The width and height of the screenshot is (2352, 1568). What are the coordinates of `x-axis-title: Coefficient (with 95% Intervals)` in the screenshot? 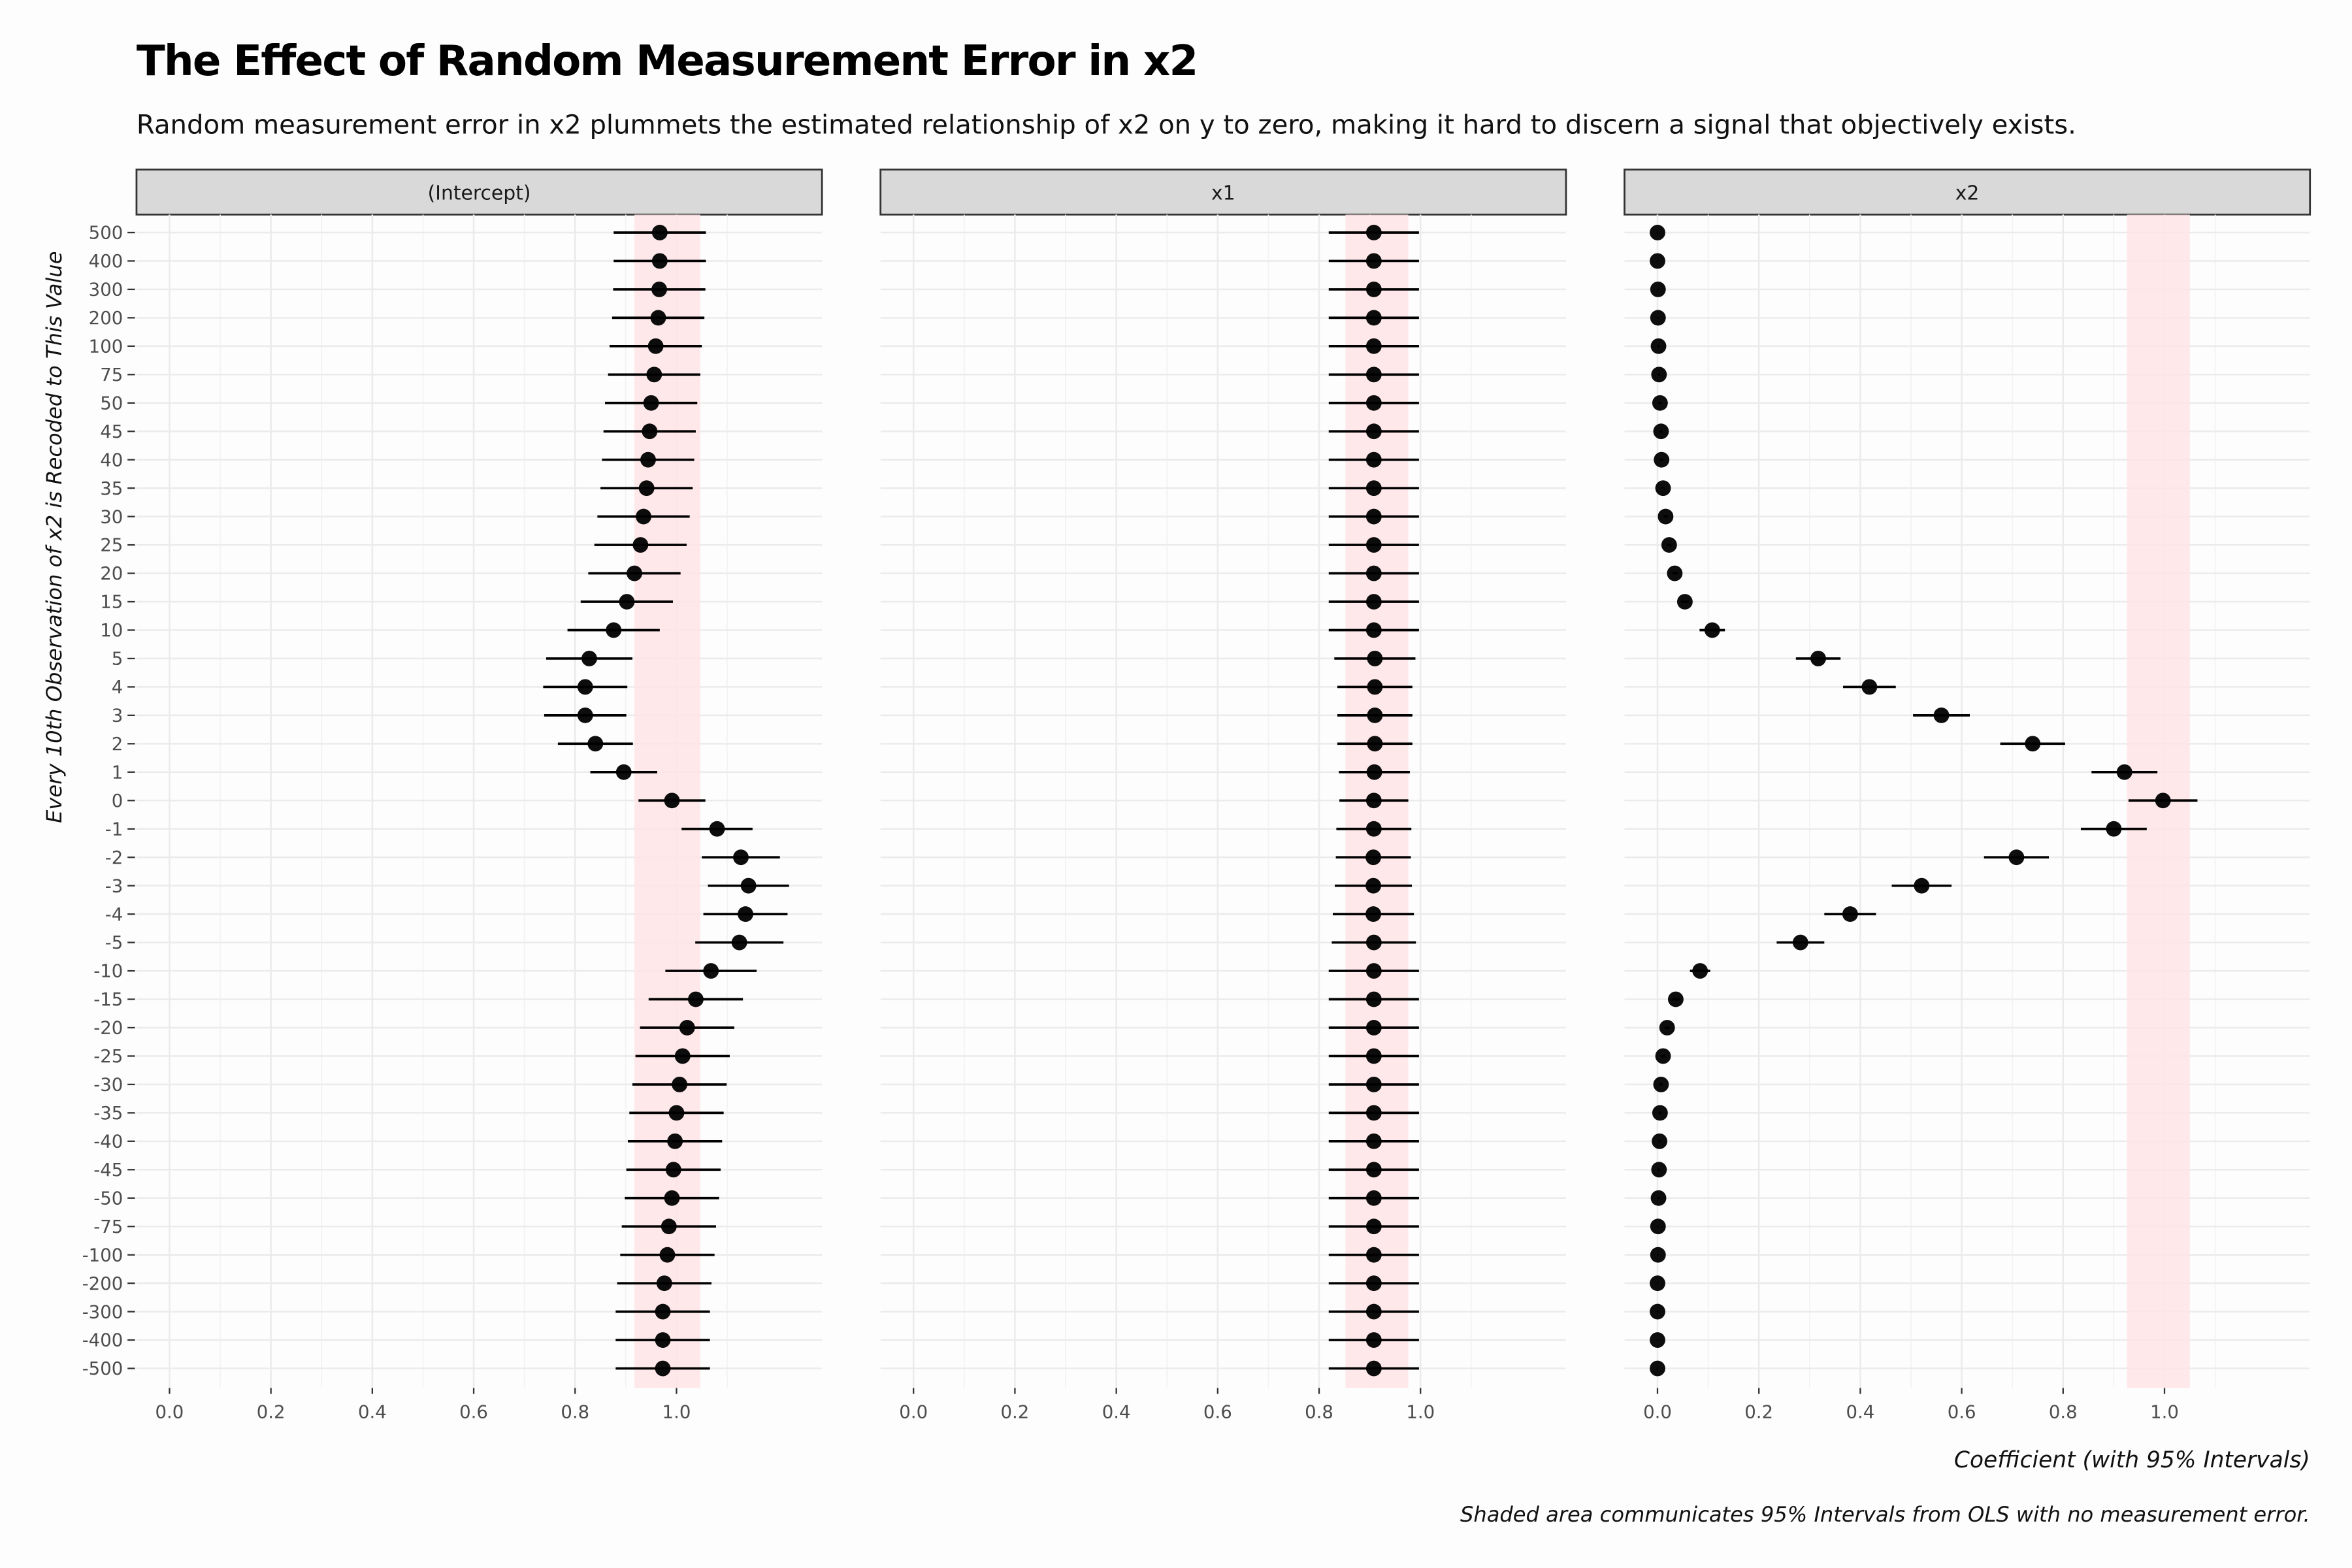 It's located at (2132, 1460).